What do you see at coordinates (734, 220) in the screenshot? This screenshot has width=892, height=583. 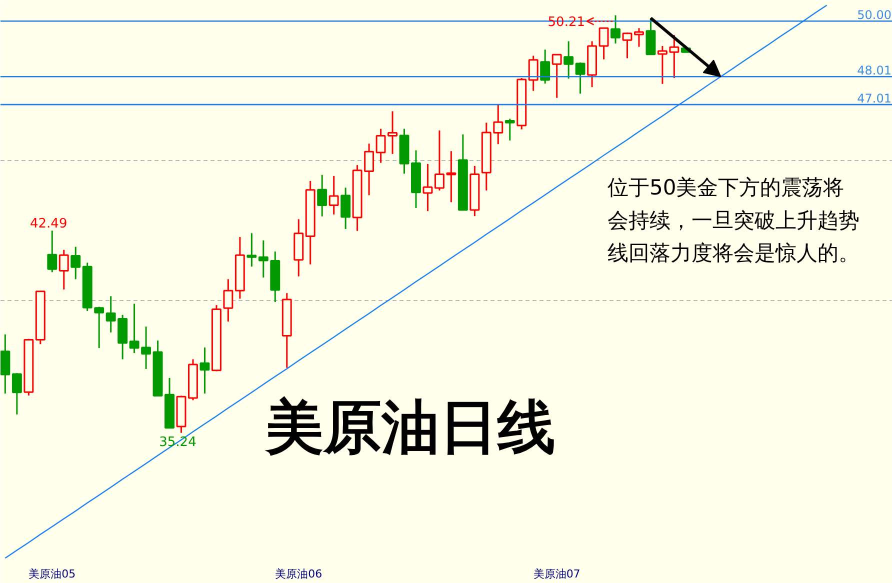 I see `annotation: 位于50美金下方的震荡将会持续，一旦突破上升趋势线回落力度将会是惊人的。` at bounding box center [734, 220].